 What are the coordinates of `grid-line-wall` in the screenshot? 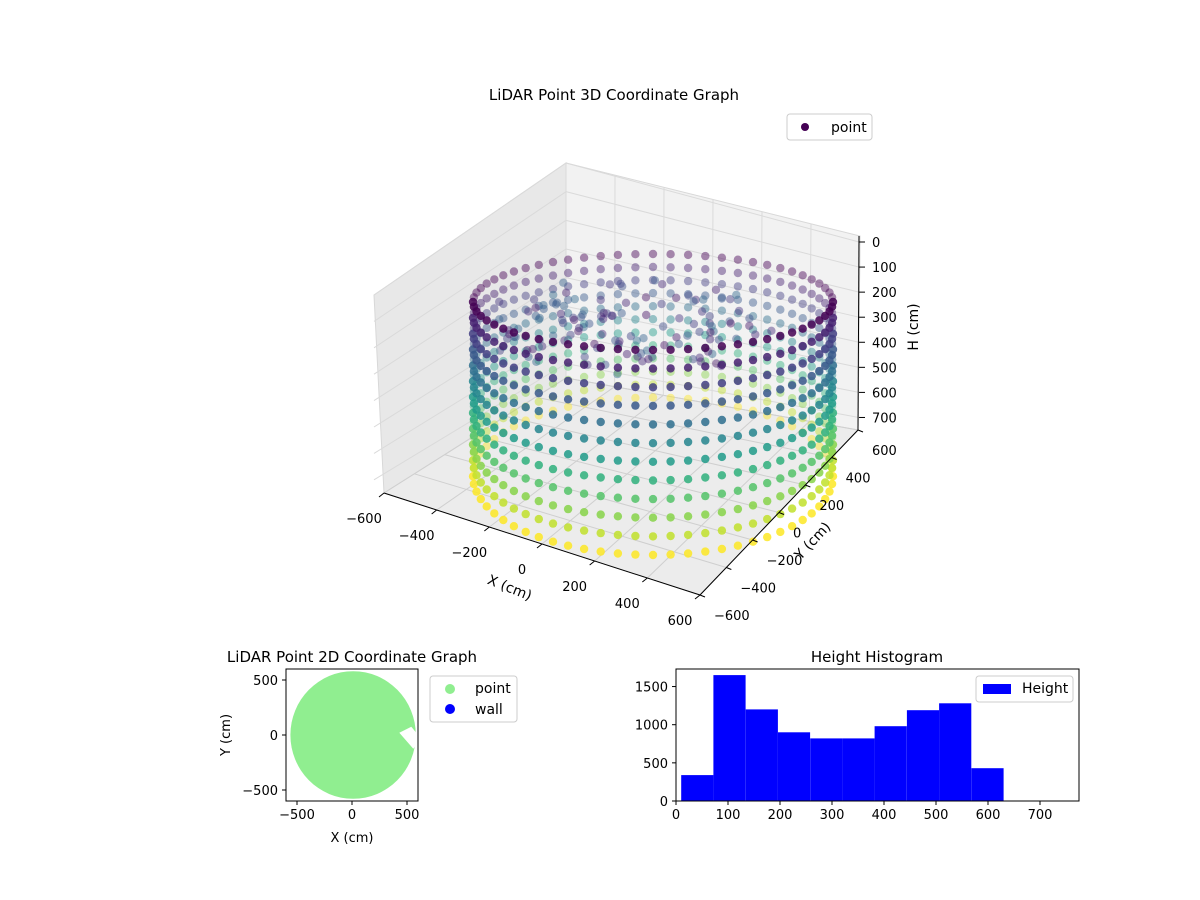 It's located at (663, 291).